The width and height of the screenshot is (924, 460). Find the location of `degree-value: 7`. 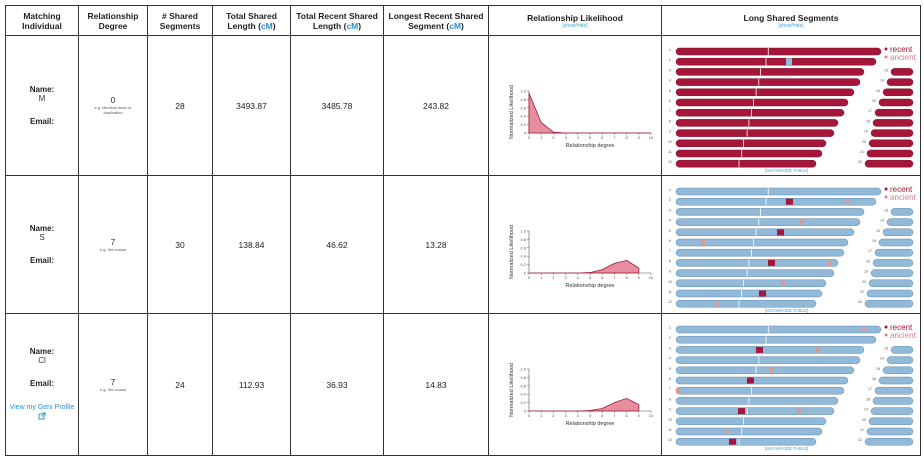

degree-value: 7 is located at coordinates (113, 242).